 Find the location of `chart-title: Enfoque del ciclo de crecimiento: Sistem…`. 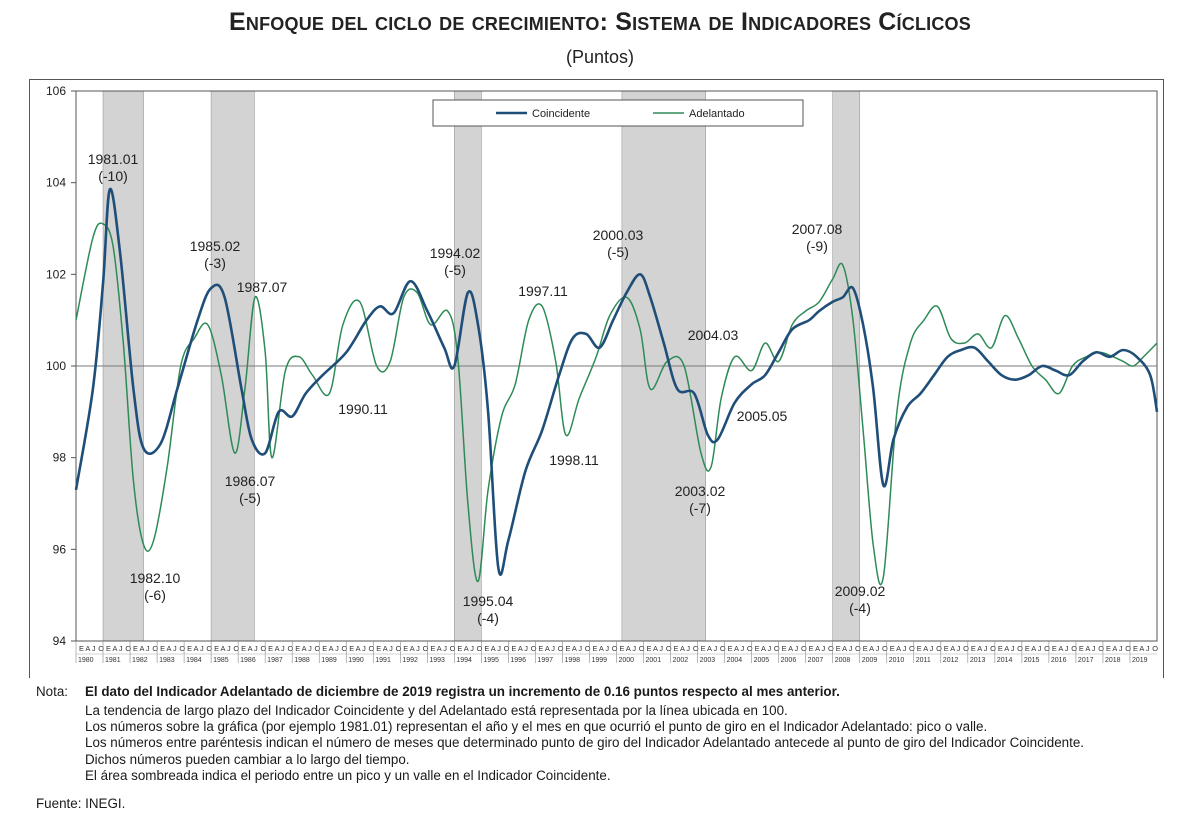

chart-title: Enfoque del ciclo de crecimiento: Sistem… is located at coordinates (600, 22).